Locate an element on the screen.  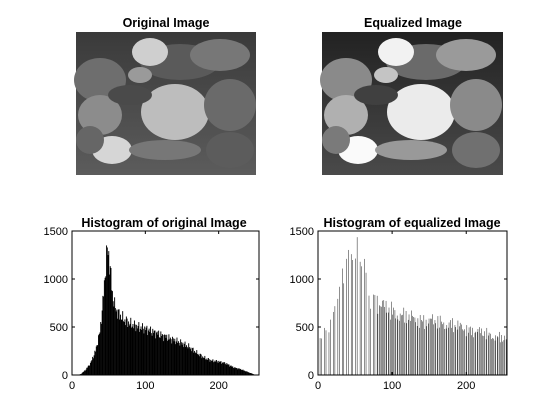
original-image-title: Original Image is located at coordinates (166, 23).